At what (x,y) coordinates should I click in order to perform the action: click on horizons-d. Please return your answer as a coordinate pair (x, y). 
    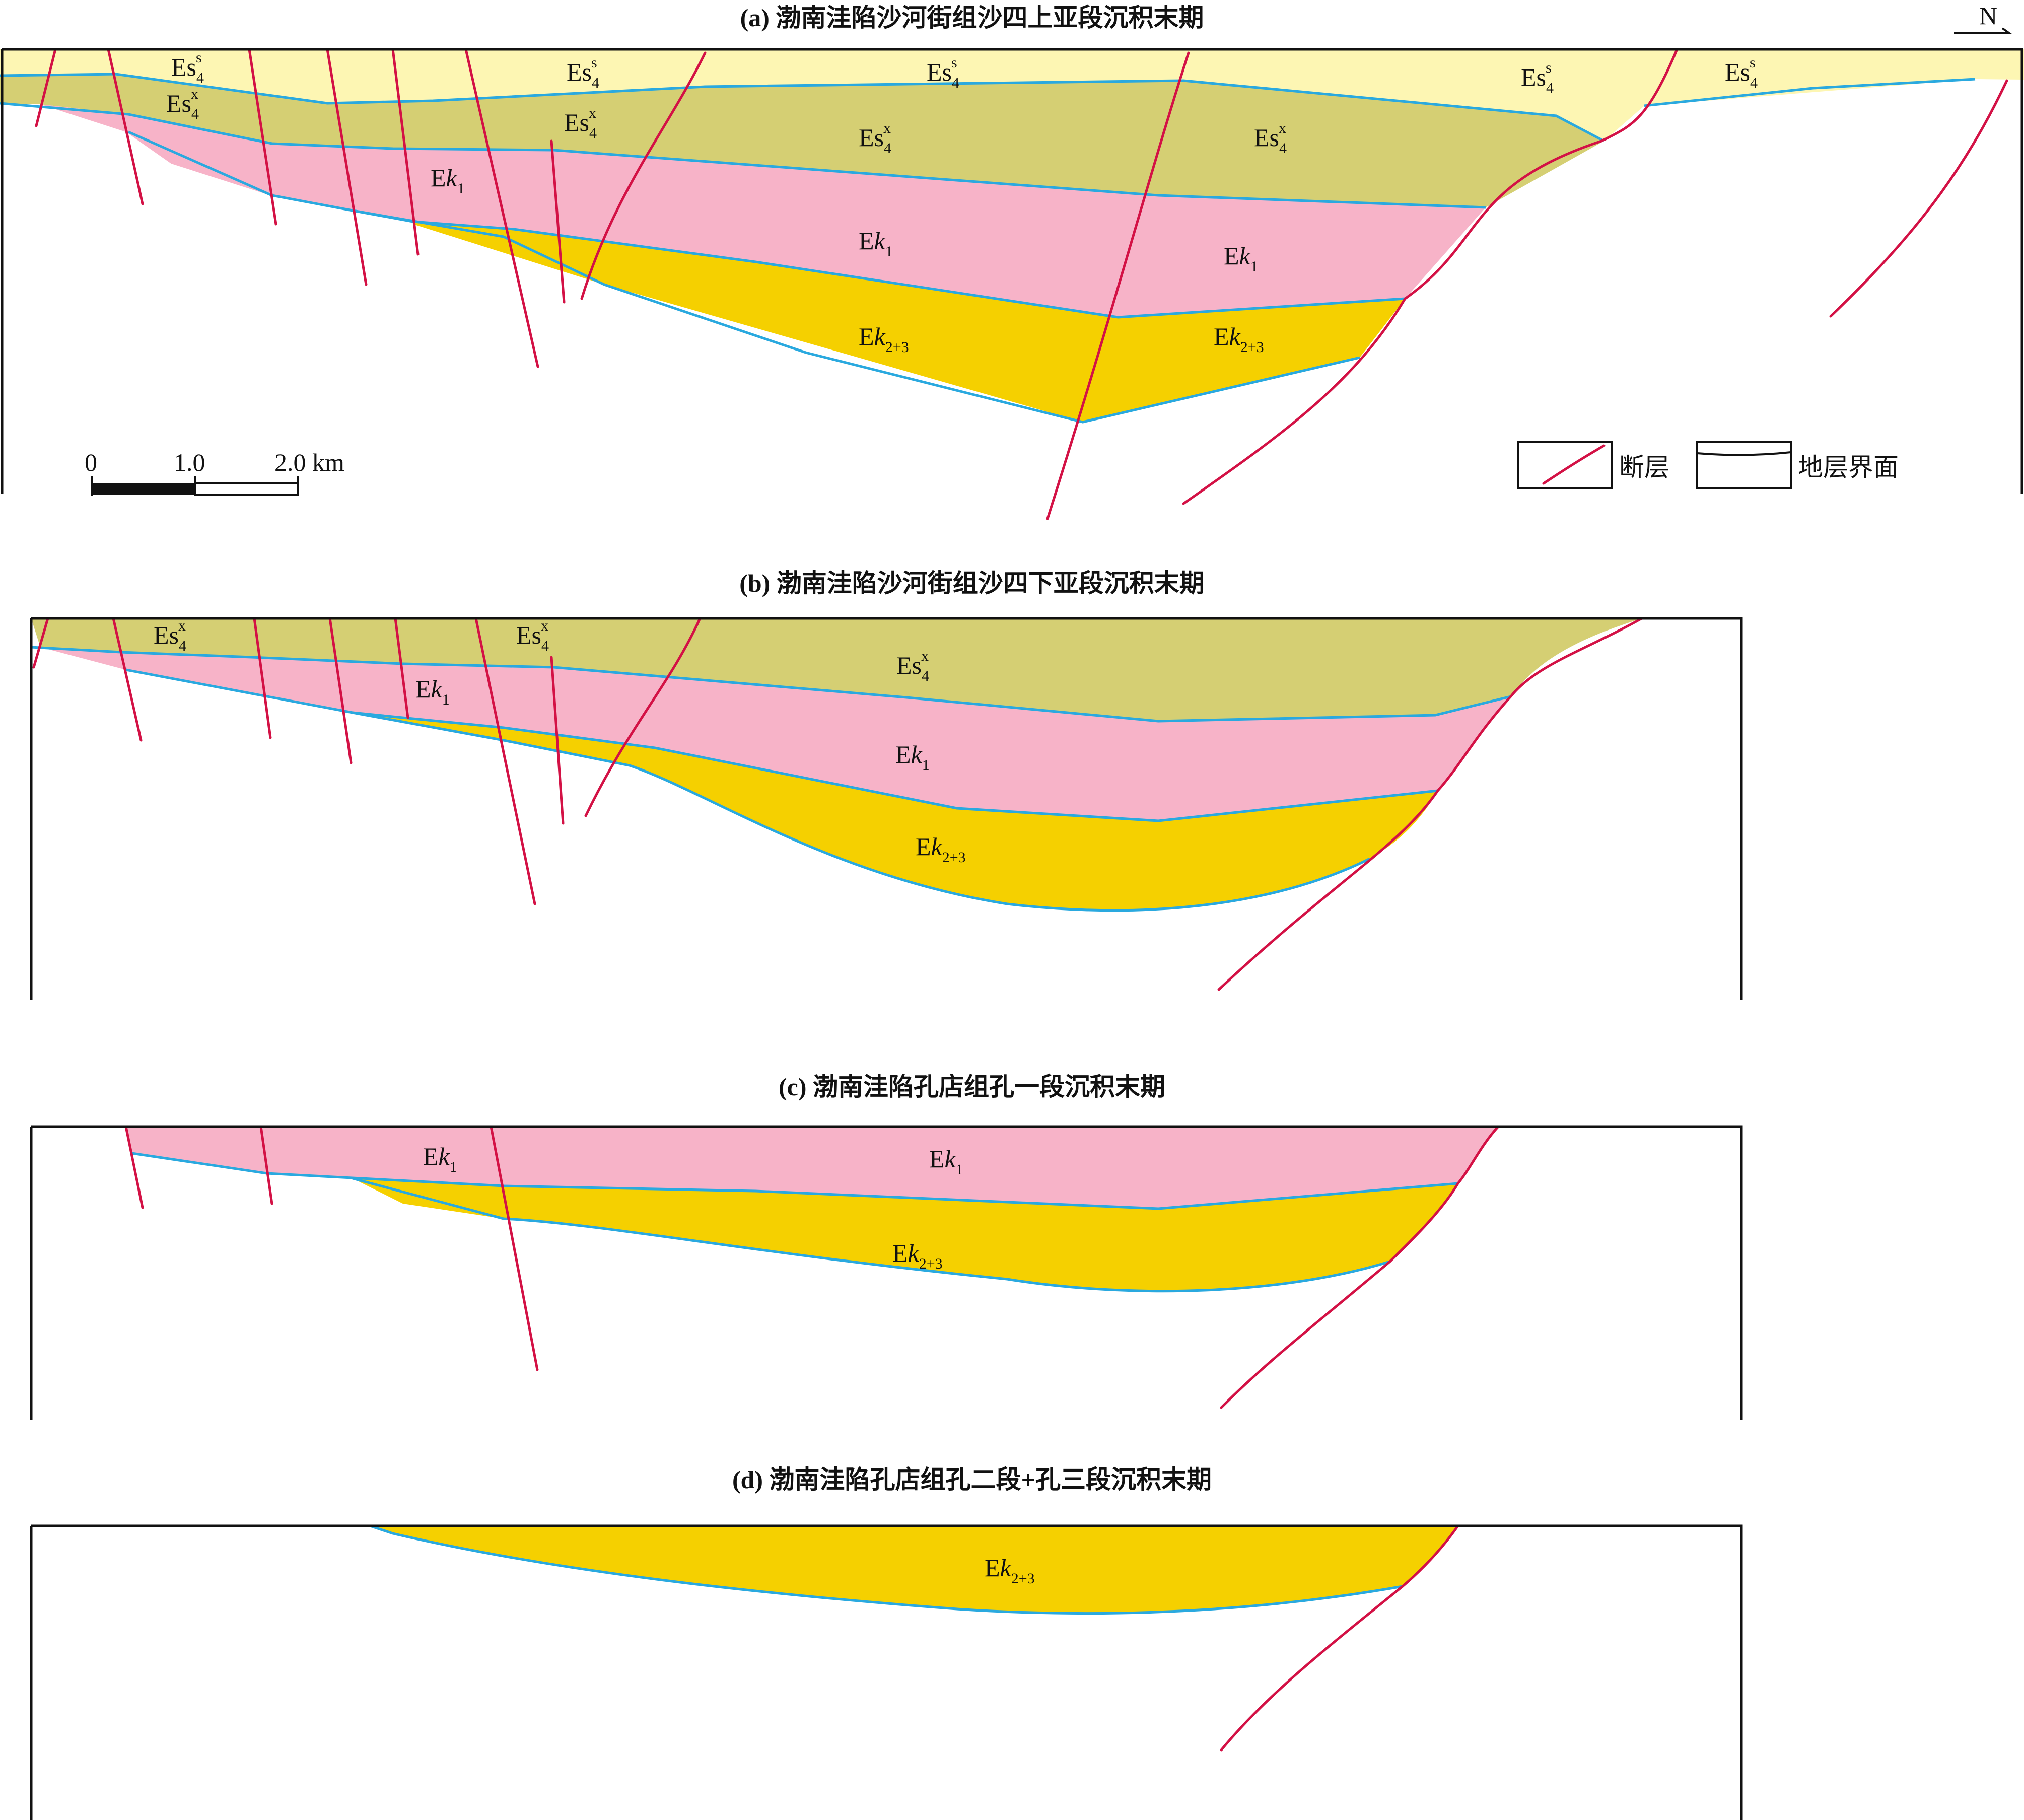
    Looking at the image, I should click on (886, 1569).